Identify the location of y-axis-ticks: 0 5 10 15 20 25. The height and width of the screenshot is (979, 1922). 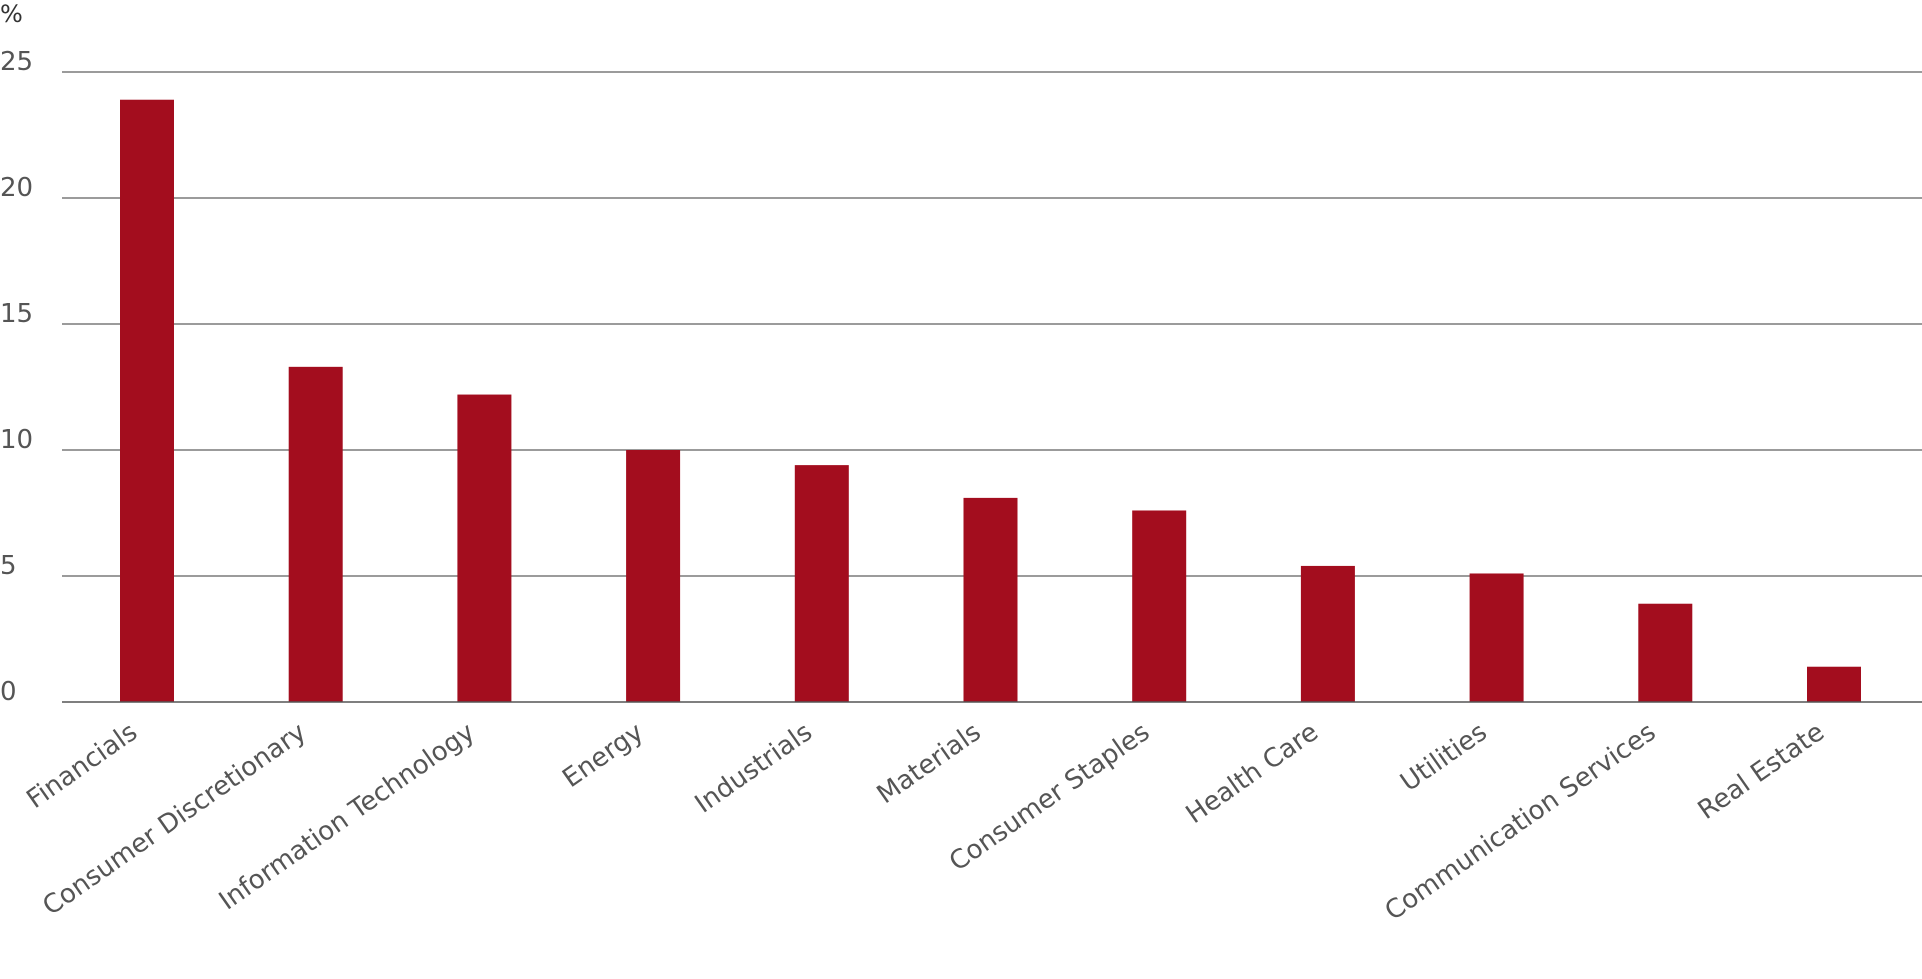
(16, 377).